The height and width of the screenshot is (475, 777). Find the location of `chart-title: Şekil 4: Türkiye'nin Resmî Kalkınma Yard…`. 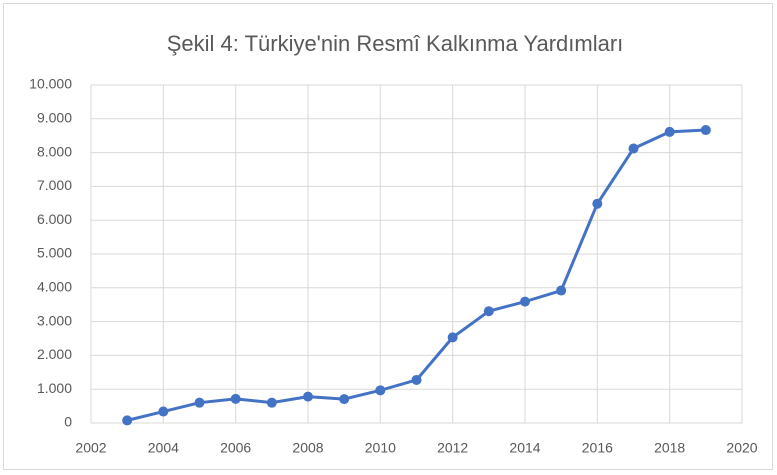

chart-title: Şekil 4: Türkiye'nin Resmî Kalkınma Yard… is located at coordinates (395, 43).